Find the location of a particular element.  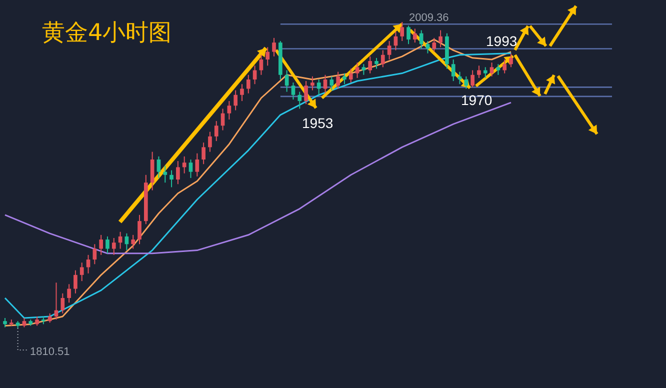

annotation: 1953 is located at coordinates (318, 123).